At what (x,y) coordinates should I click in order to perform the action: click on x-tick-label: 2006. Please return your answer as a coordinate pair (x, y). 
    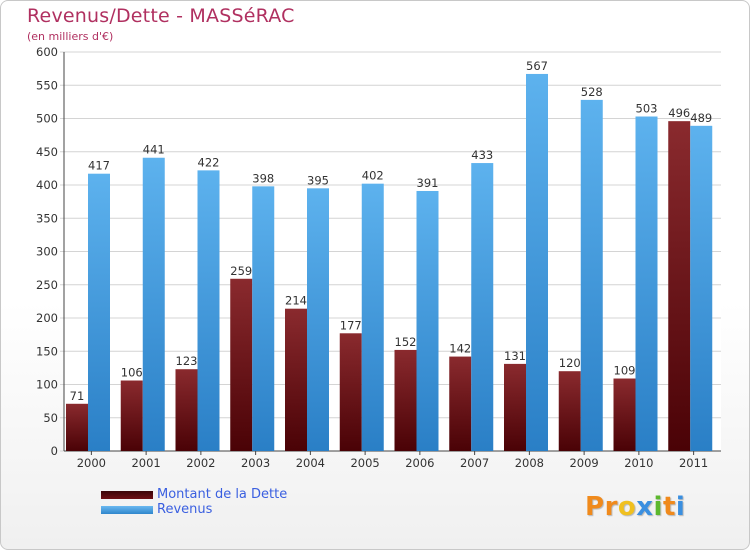
    Looking at the image, I should click on (419, 463).